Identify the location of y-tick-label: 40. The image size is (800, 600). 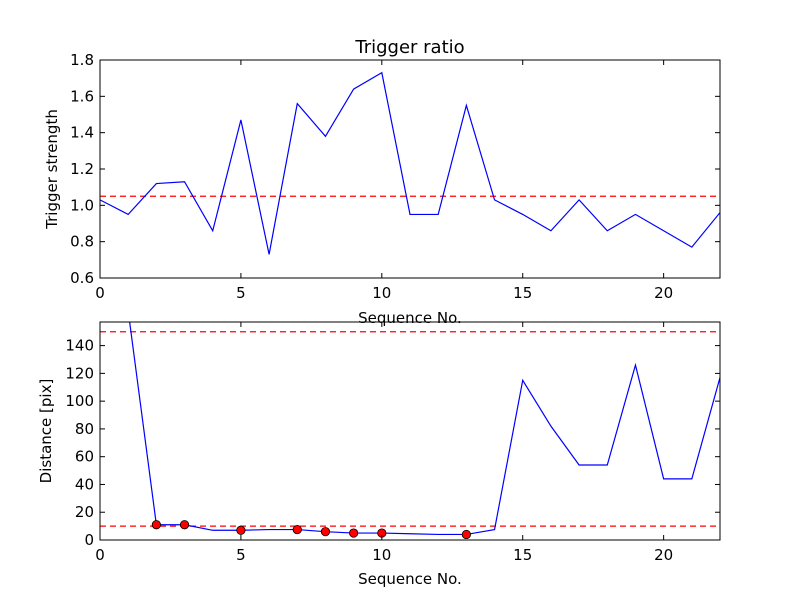
(84, 484).